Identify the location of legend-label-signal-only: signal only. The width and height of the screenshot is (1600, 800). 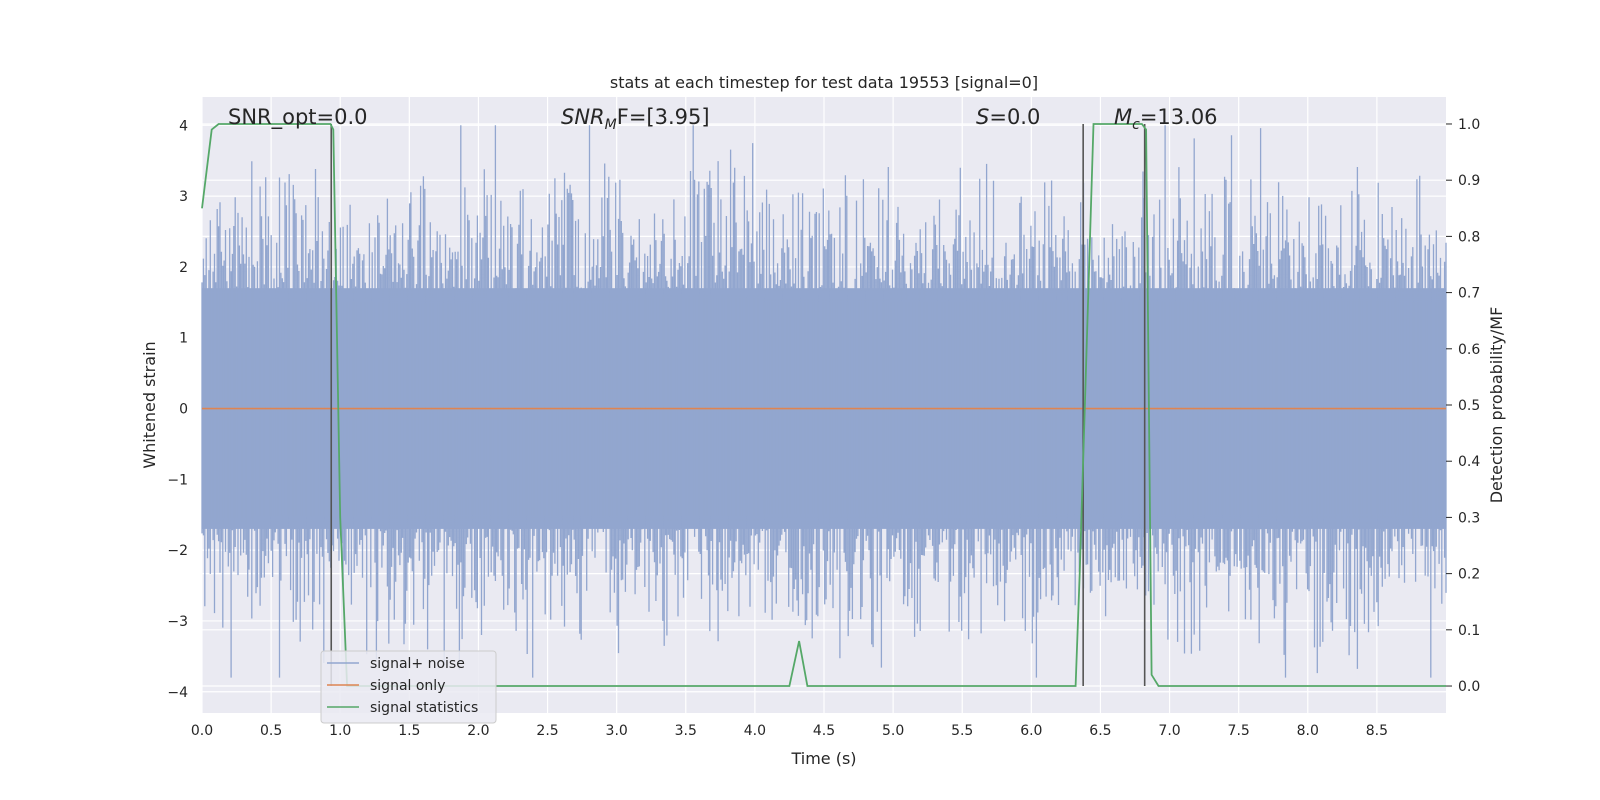
(407, 686).